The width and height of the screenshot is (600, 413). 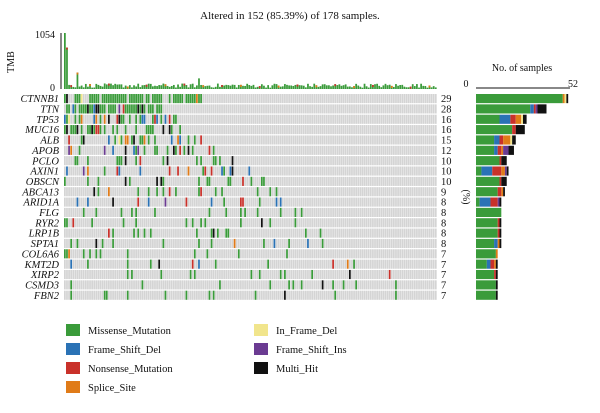 I want to click on side-bar-segment, so click(x=496, y=295).